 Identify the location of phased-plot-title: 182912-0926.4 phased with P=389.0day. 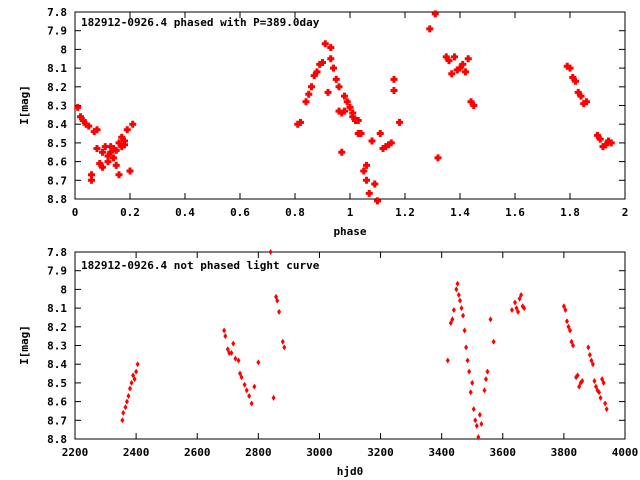
(200, 22).